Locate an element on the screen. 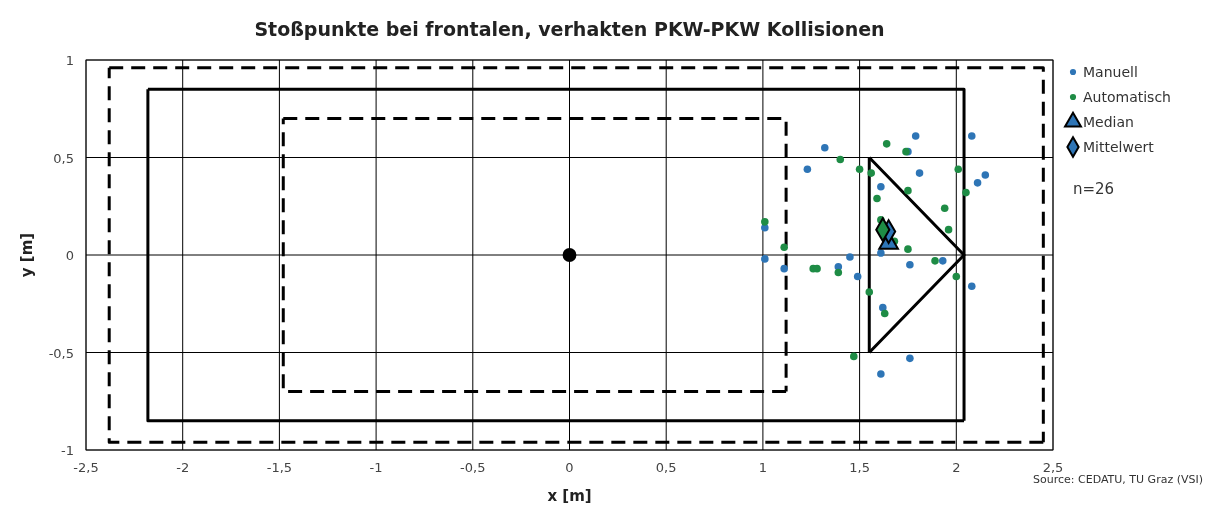  x-tick-label: -0,5 is located at coordinates (473, 467).